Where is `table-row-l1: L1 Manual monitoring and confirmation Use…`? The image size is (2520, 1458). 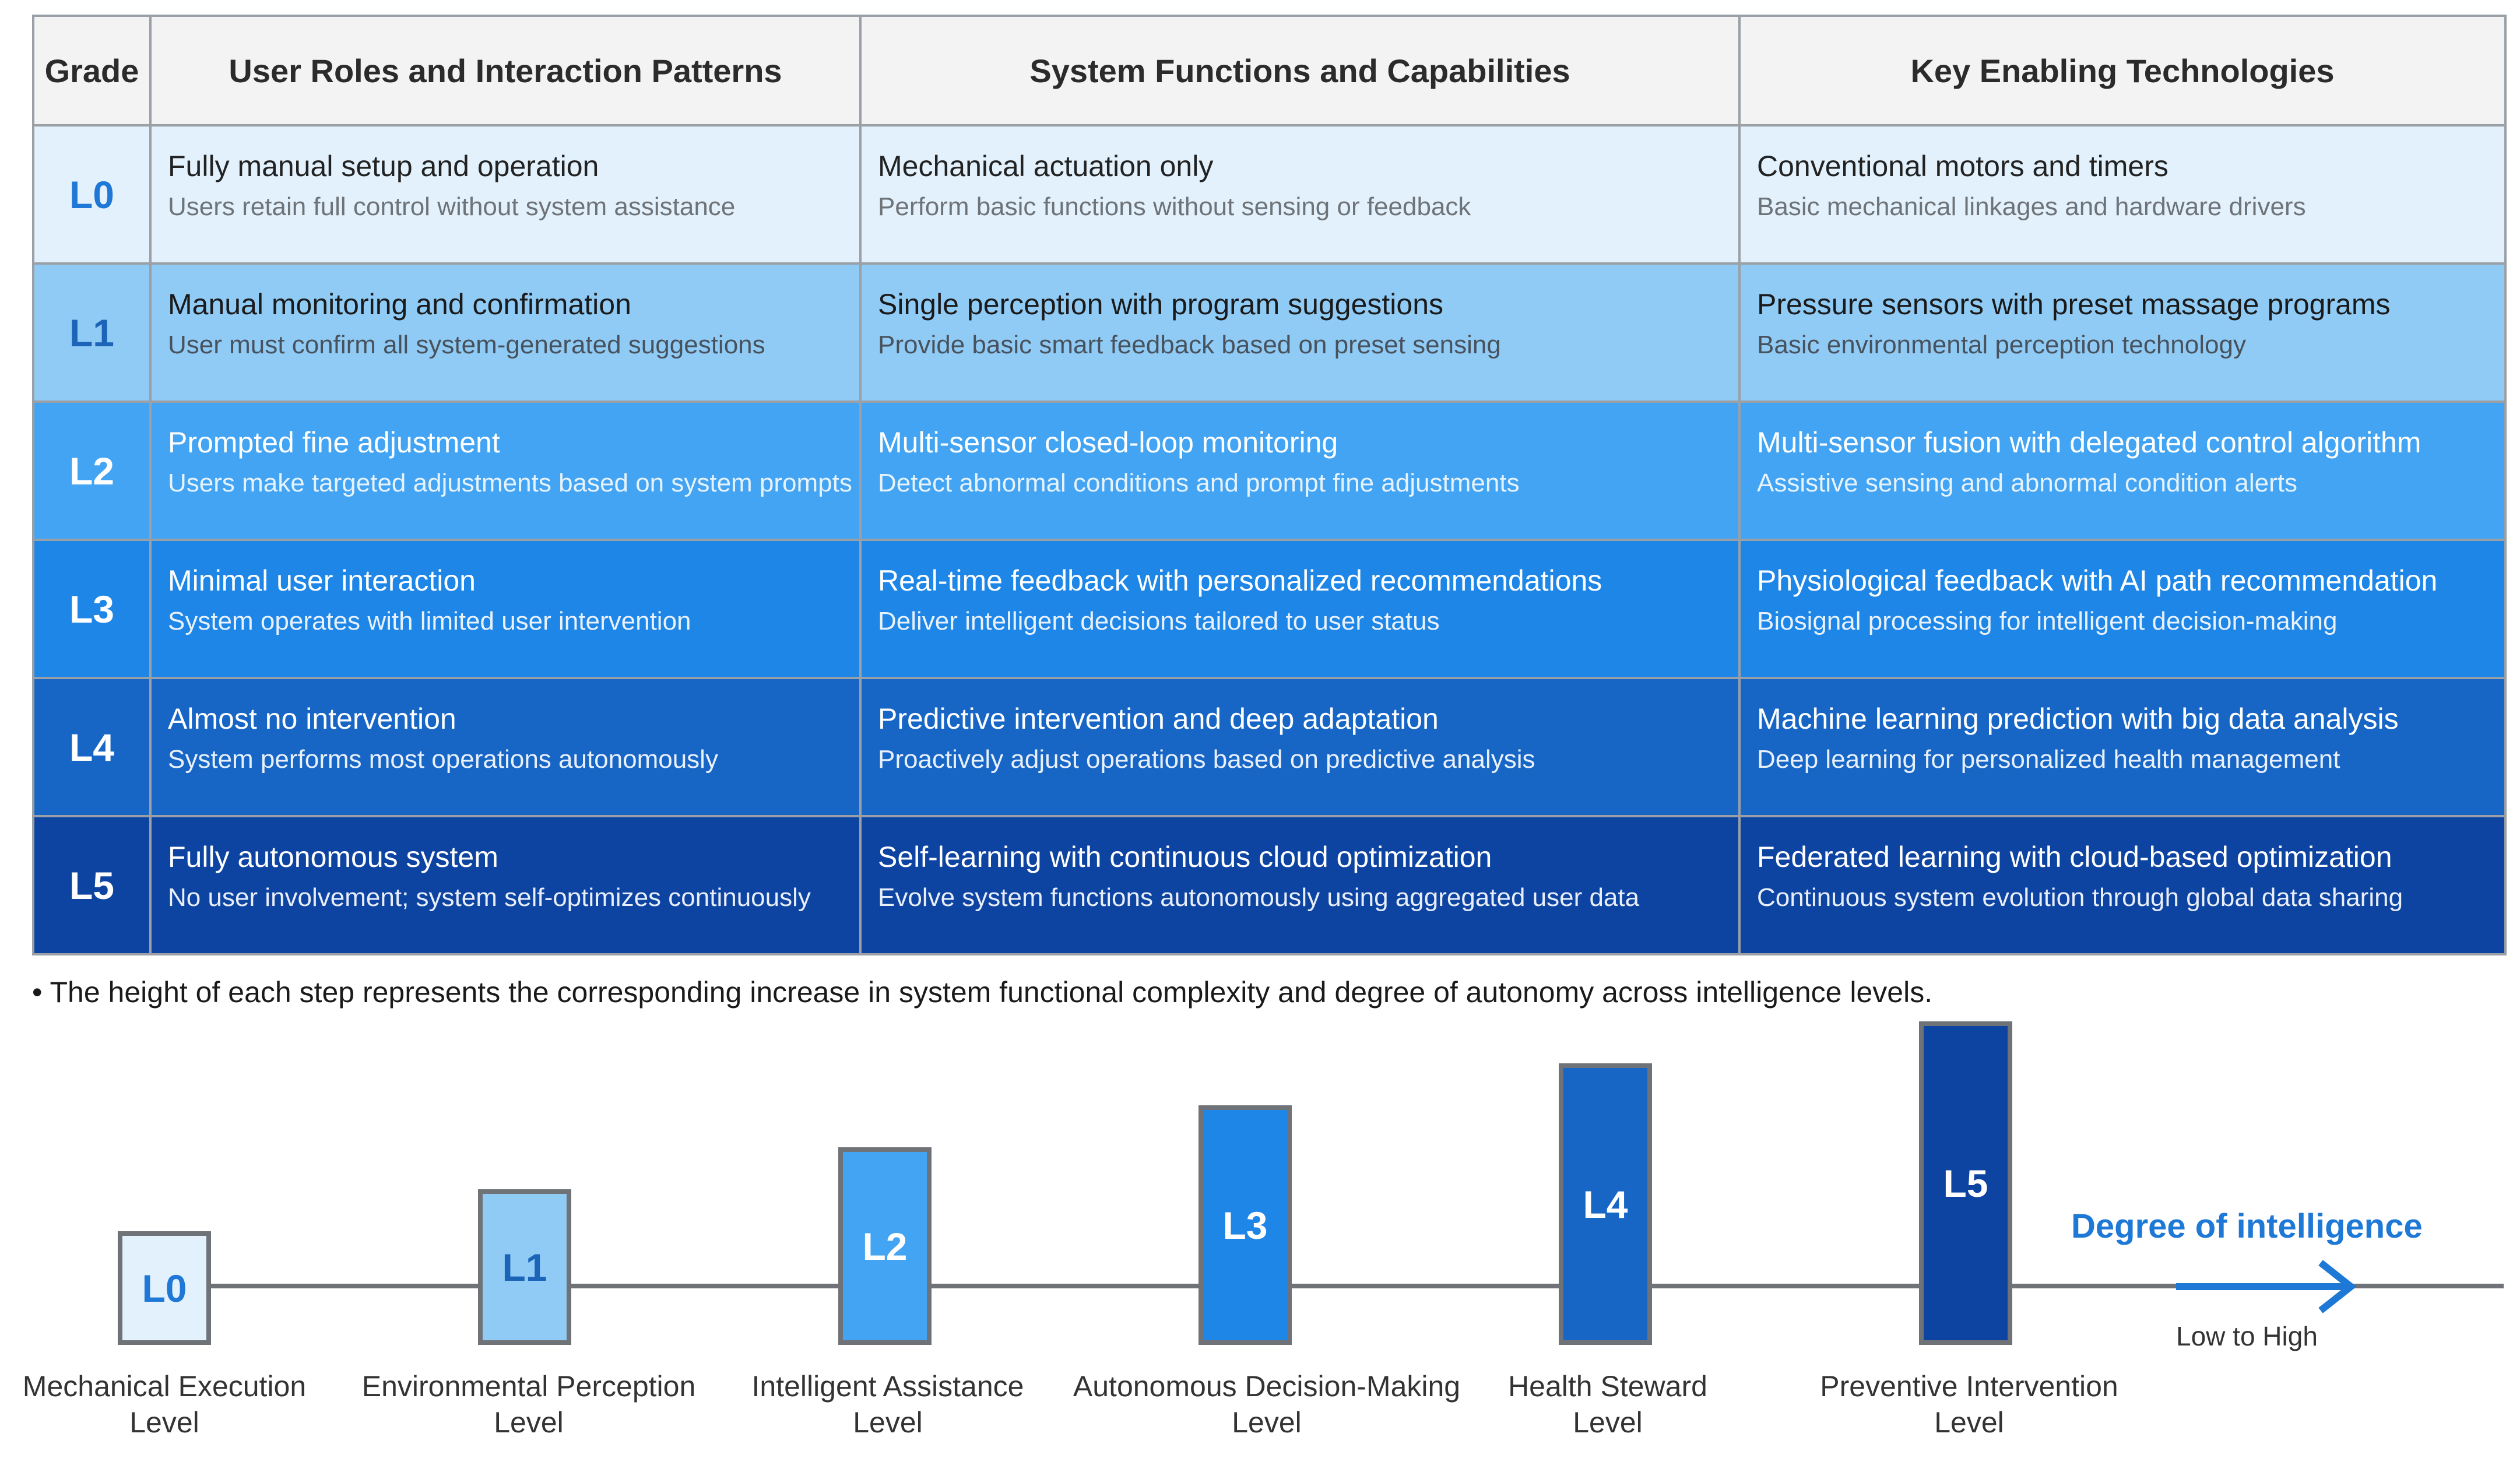
table-row-l1: L1 Manual monitoring and confirmation Use… is located at coordinates (1269, 333).